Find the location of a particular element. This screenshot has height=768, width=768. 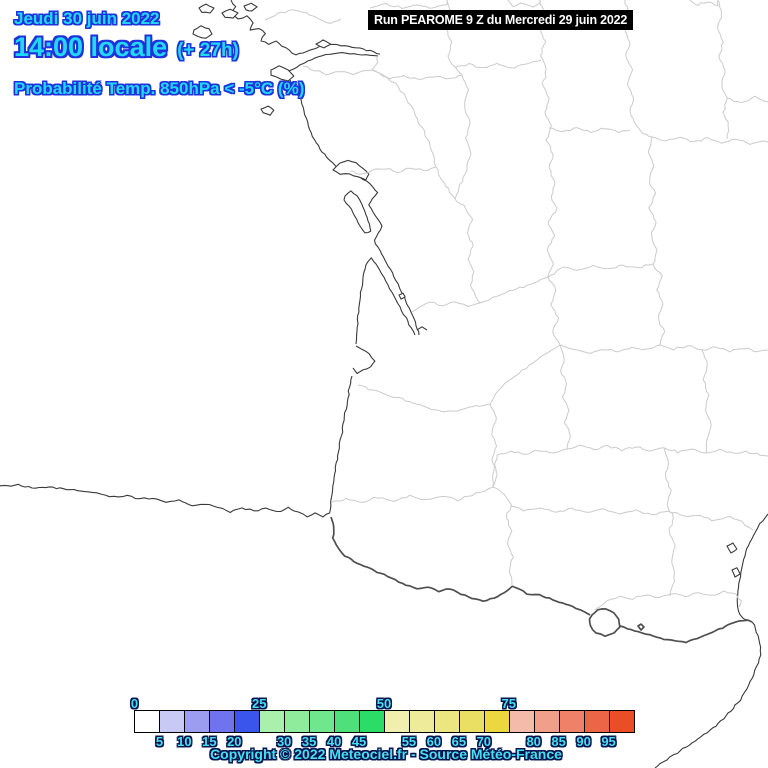

scale-tick-bottom-65: 65 is located at coordinates (459, 741).